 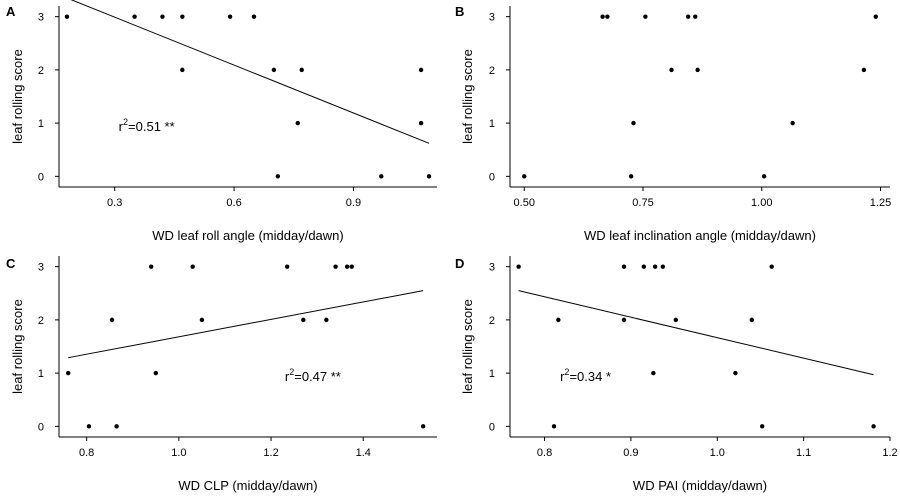 What do you see at coordinates (524, 203) in the screenshot?
I see `x-tick-label: 0.50` at bounding box center [524, 203].